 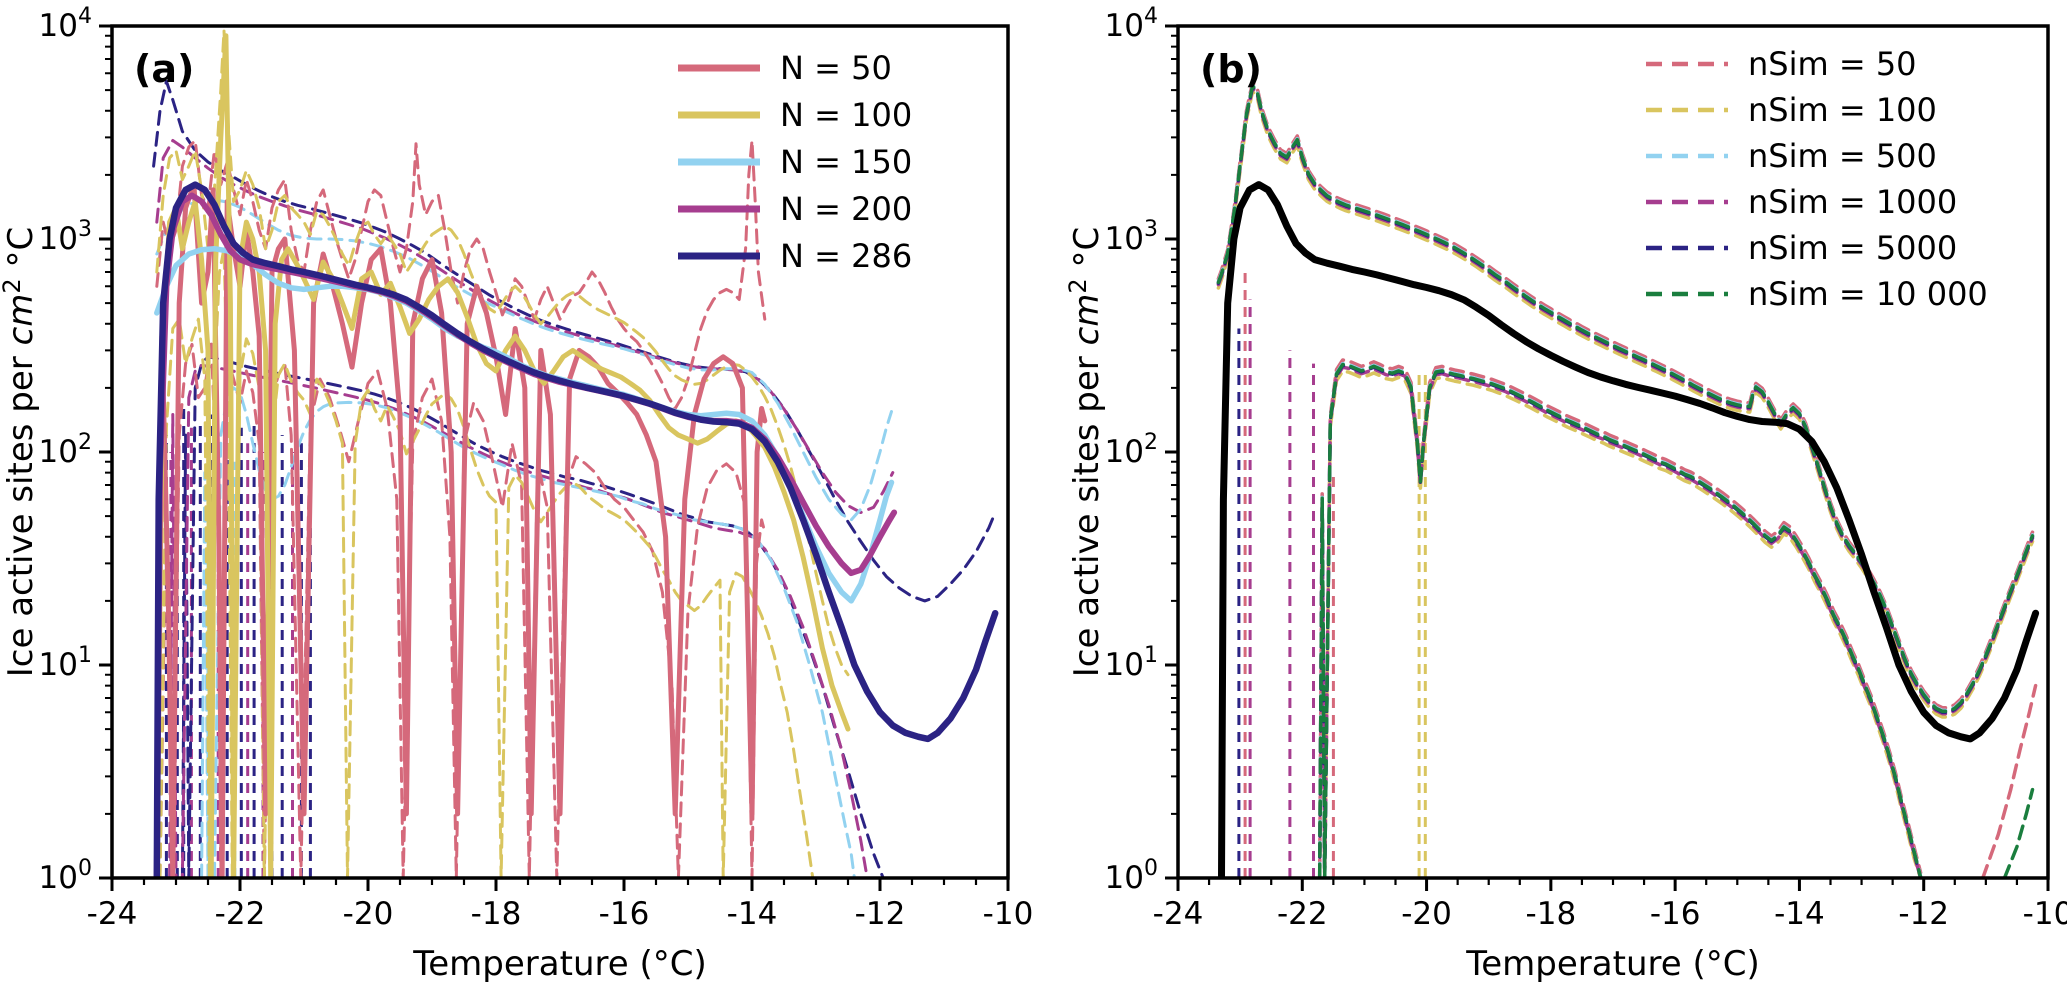 I want to click on panel-label: (b), so click(x=1231, y=69).